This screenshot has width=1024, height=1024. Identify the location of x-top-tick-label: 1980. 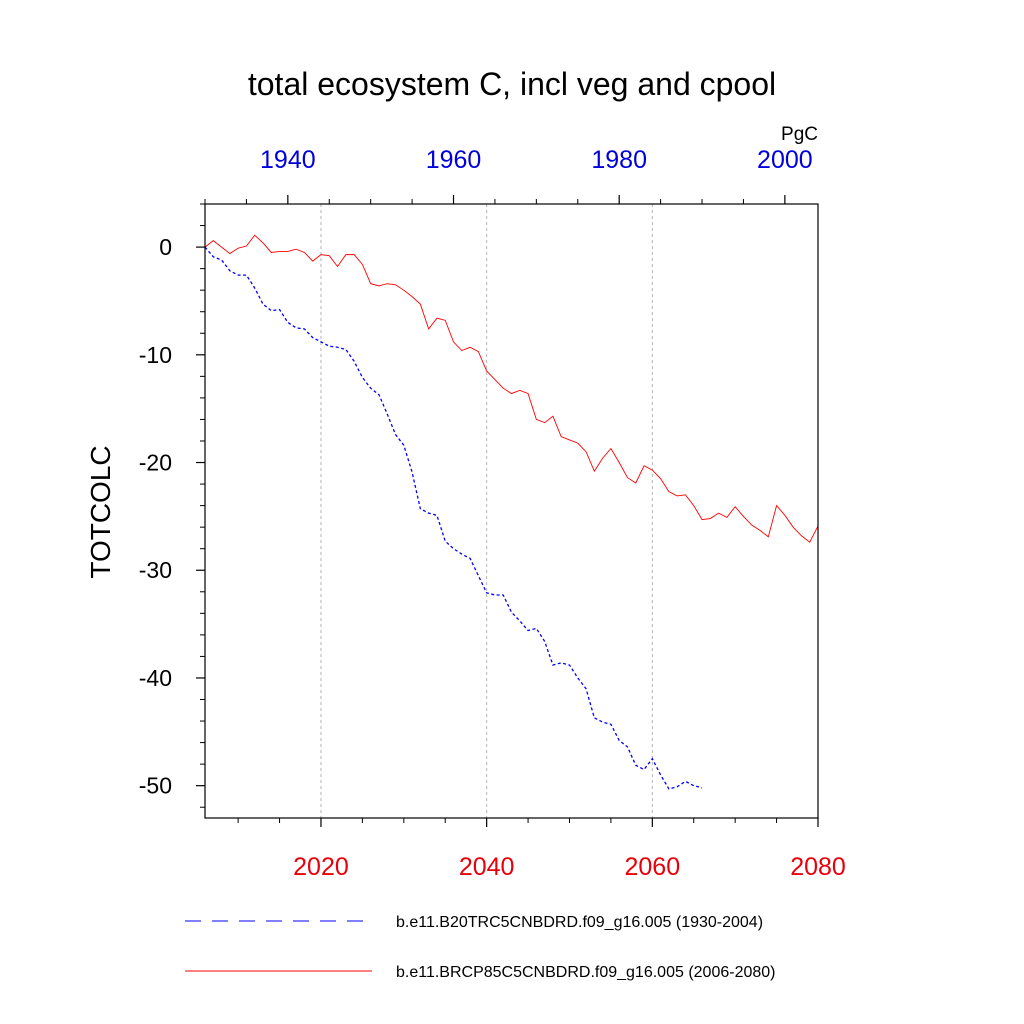
(619, 160).